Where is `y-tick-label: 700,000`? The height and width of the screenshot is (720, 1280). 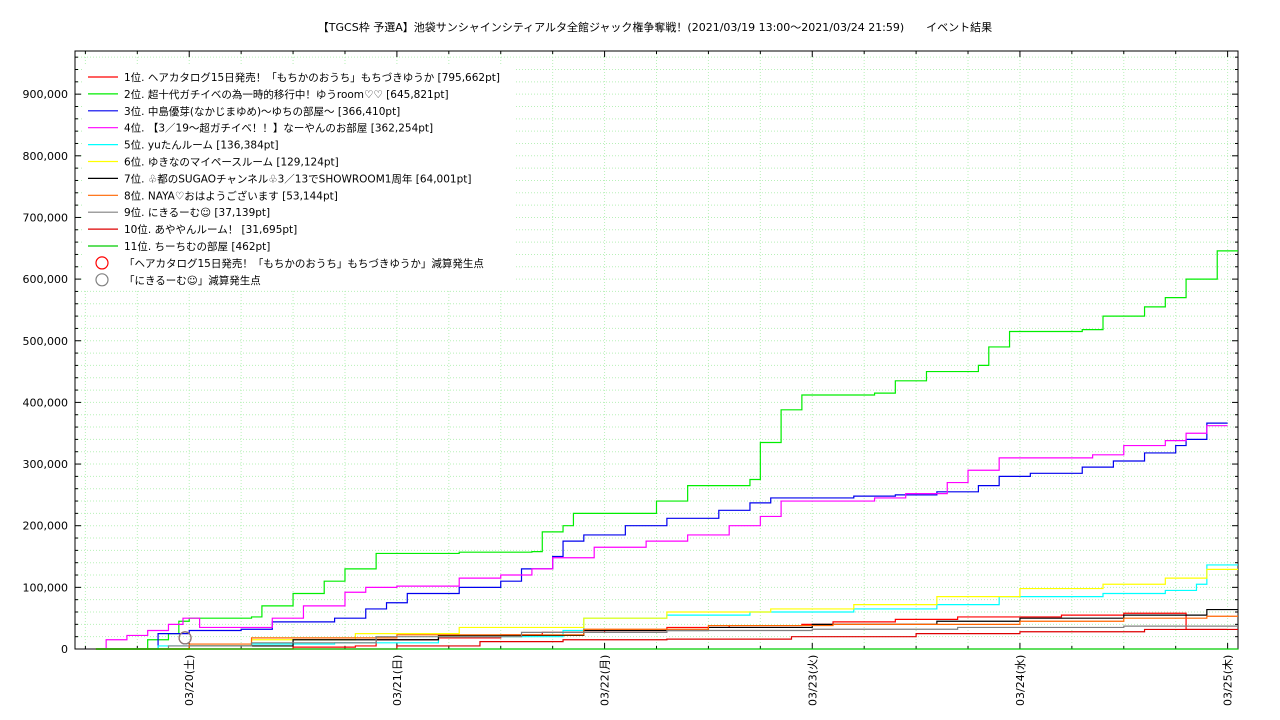
y-tick-label: 700,000 is located at coordinates (46, 217).